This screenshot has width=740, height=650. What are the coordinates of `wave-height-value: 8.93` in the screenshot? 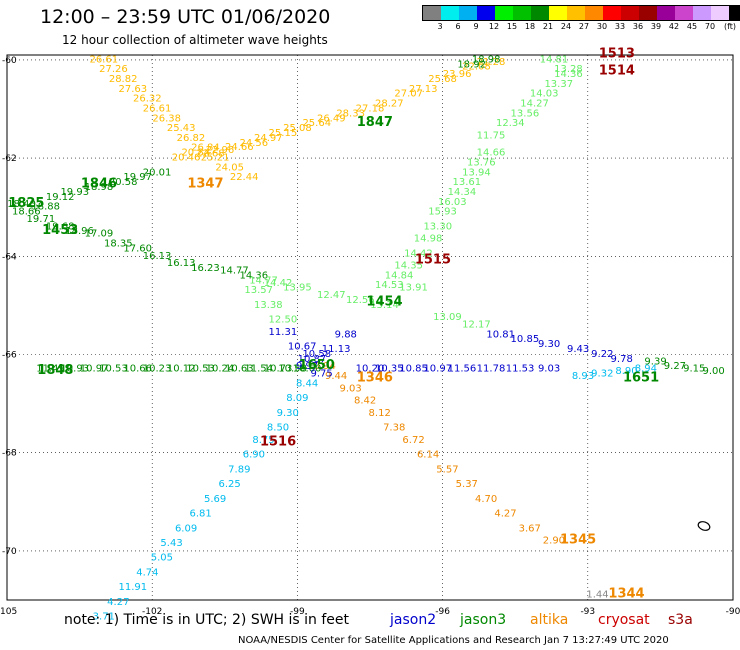 It's located at (583, 376).